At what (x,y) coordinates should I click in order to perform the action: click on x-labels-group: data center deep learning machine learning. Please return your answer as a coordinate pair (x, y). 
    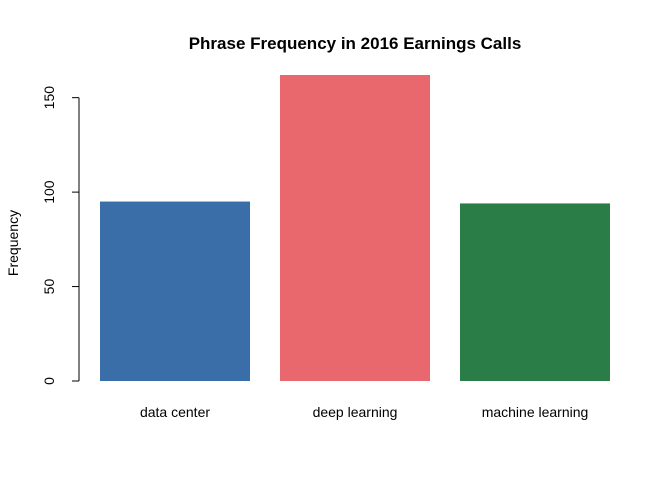
    Looking at the image, I should click on (364, 412).